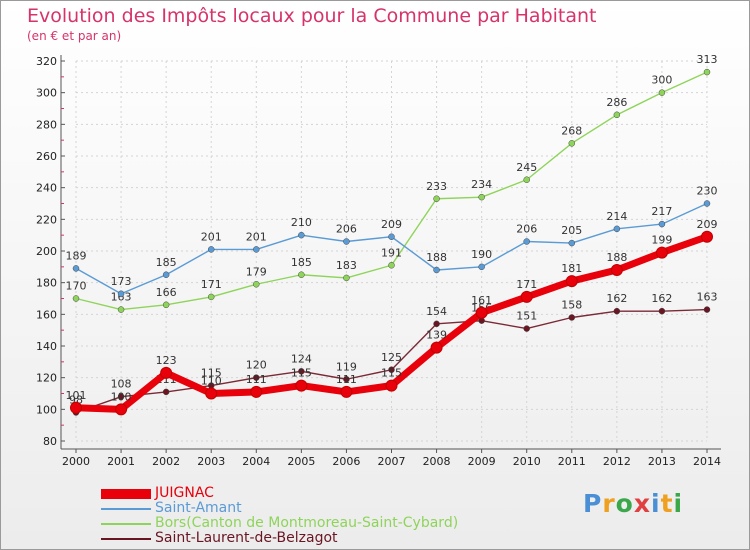 The height and width of the screenshot is (550, 750). What do you see at coordinates (436, 311) in the screenshot?
I see `data-label: 154` at bounding box center [436, 311].